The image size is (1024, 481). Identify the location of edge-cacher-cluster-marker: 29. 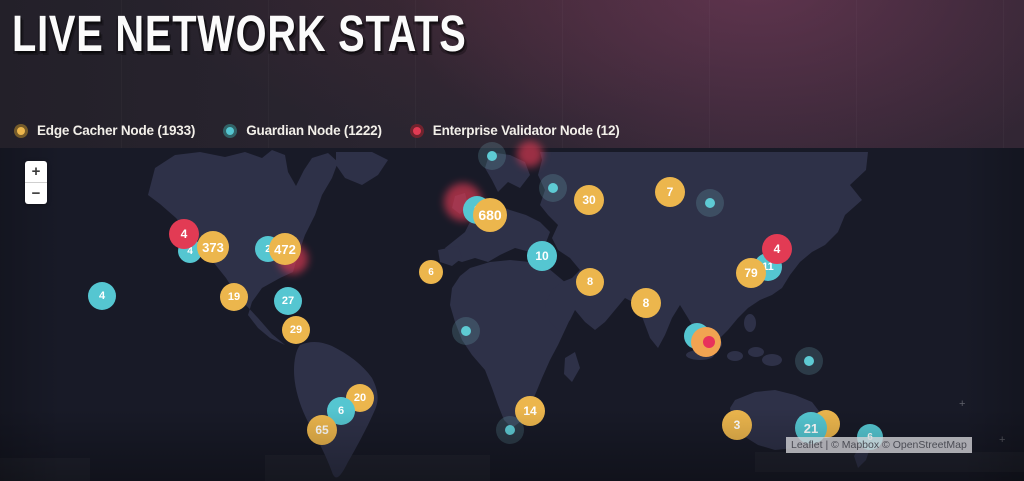
(296, 330).